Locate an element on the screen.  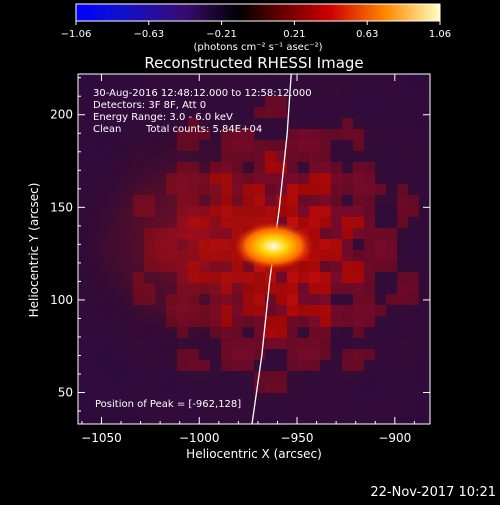
peak-position-text: Position of Peak = [-962,128] is located at coordinates (168, 404).